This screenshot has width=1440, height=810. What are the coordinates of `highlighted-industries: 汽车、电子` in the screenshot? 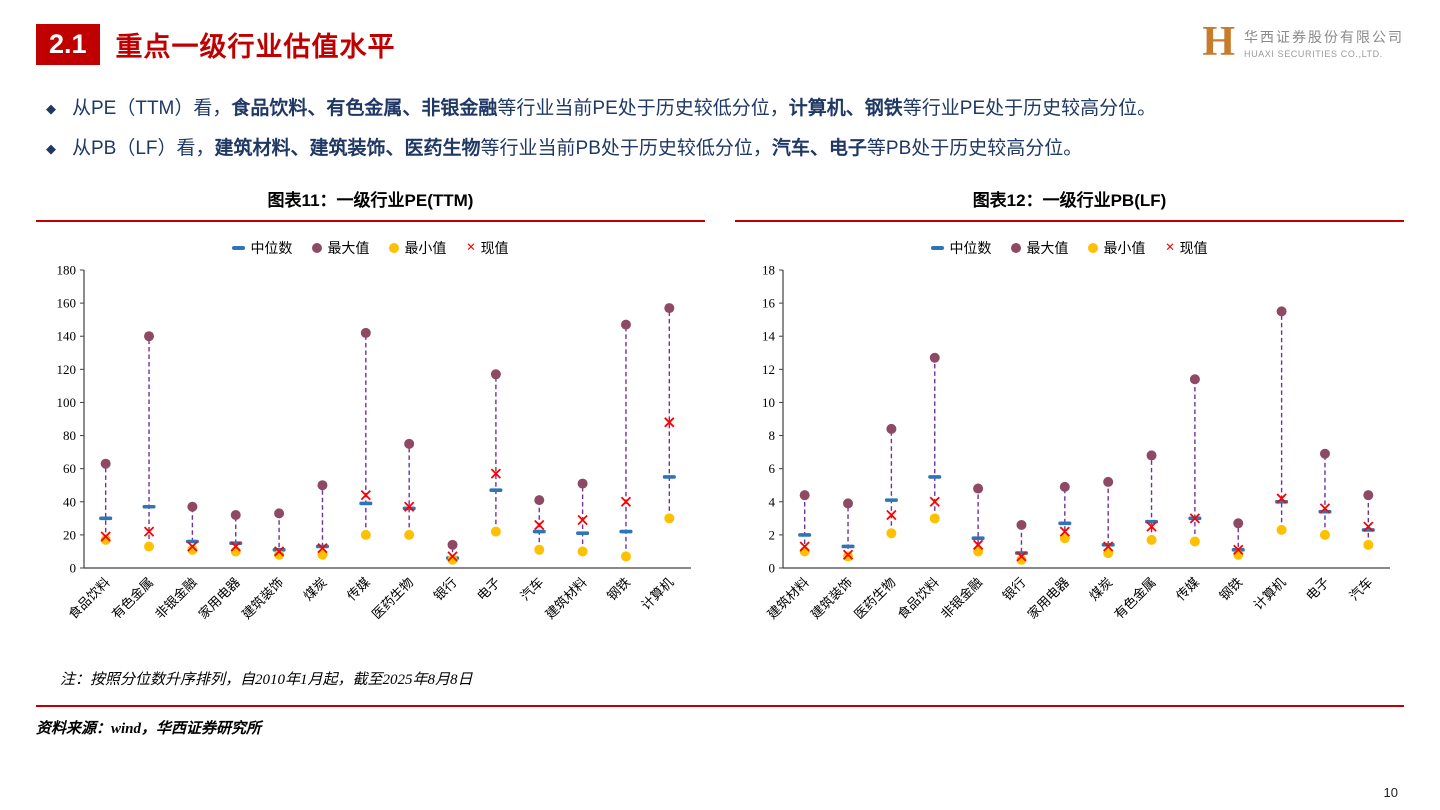 It's located at (819, 148).